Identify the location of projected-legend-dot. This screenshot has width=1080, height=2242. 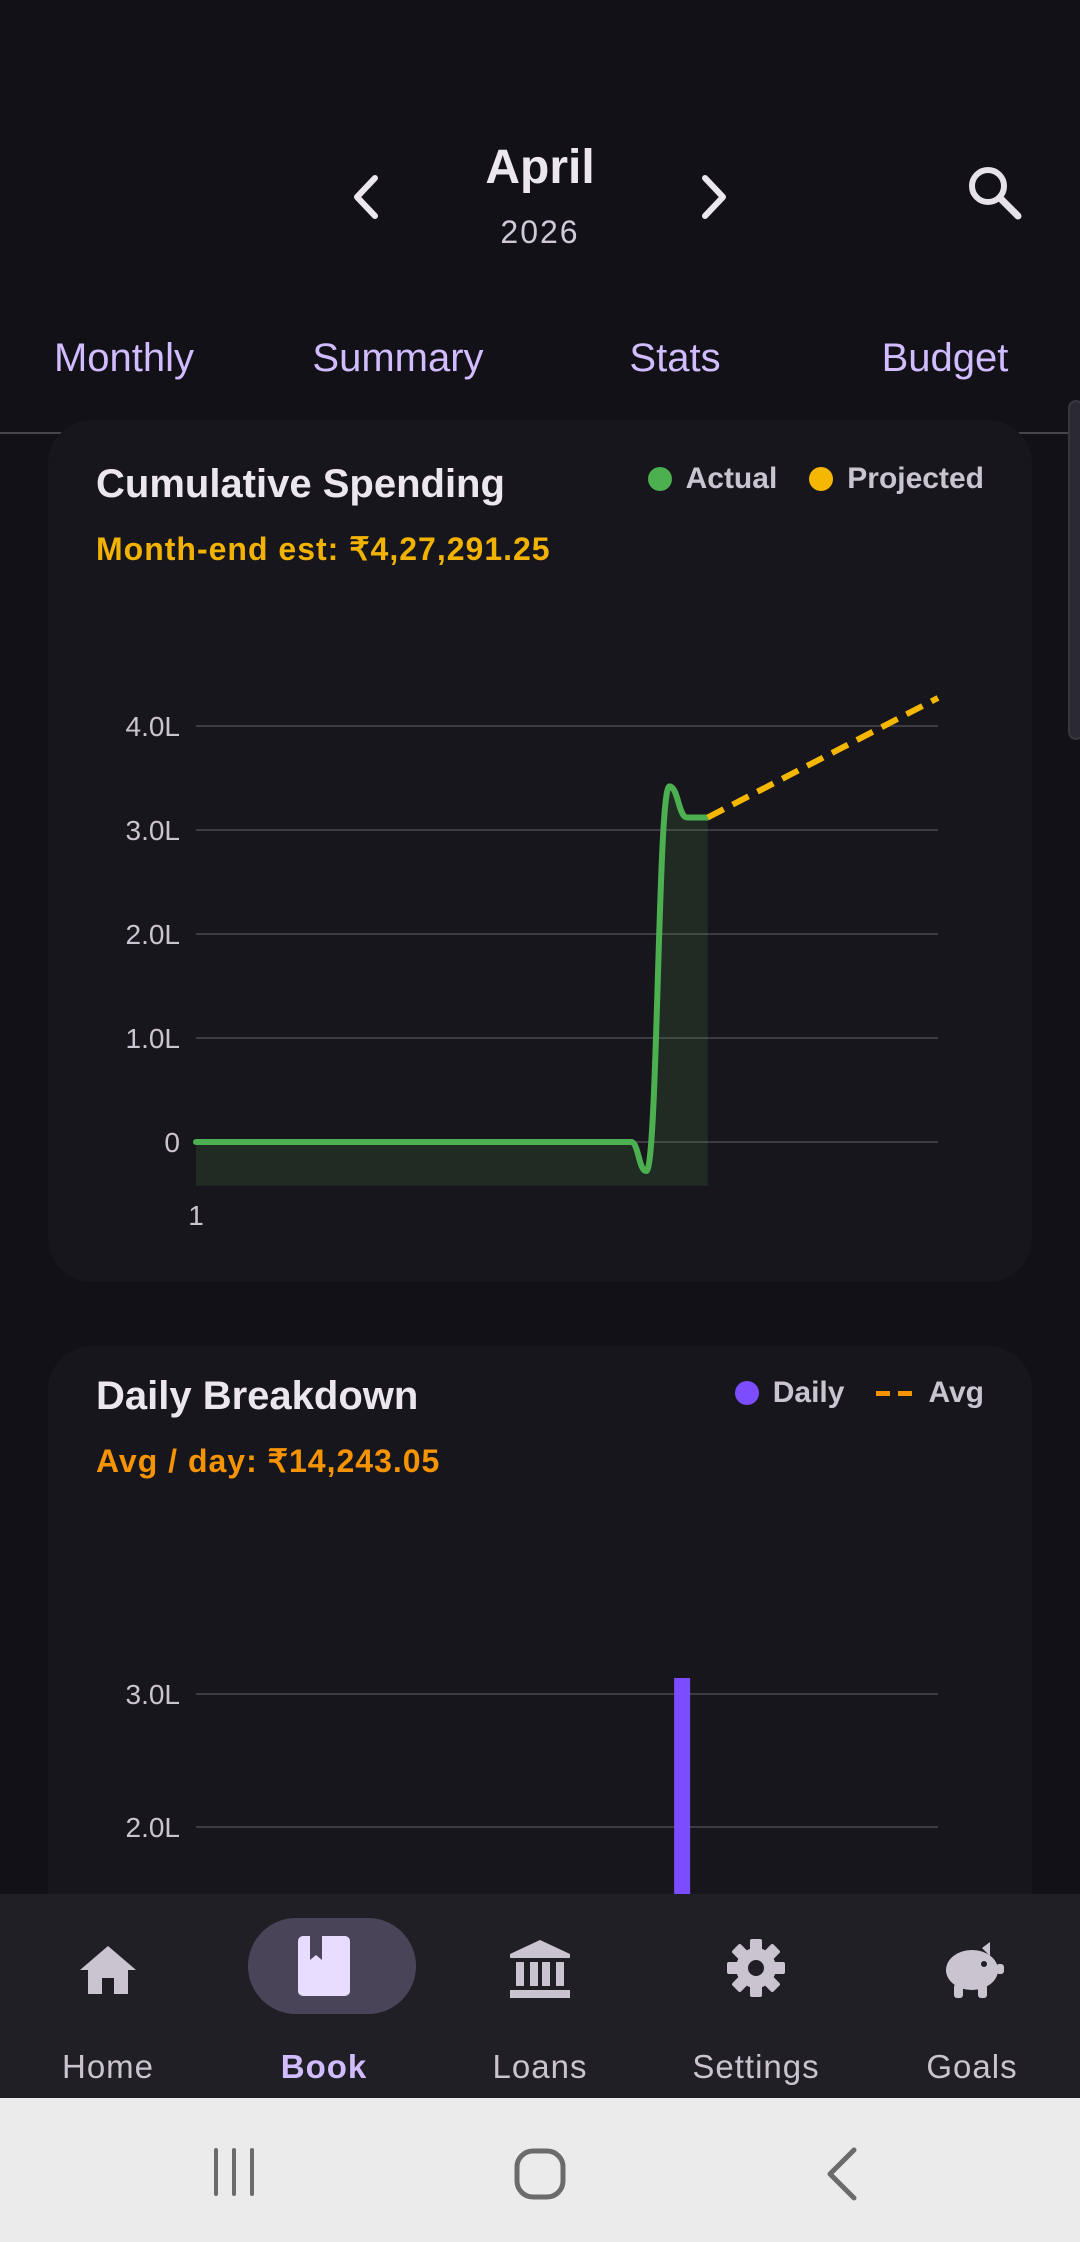
(821, 479).